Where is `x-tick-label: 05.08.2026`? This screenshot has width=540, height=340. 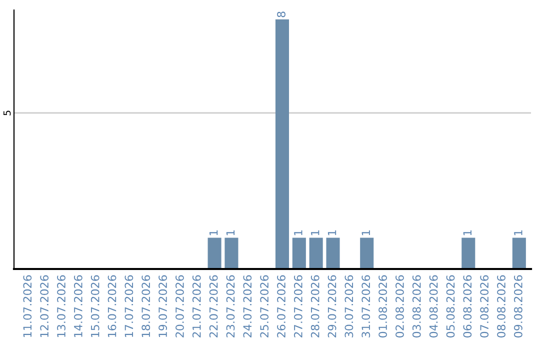 x-tick-label: 05.08.2026 is located at coordinates (450, 306).